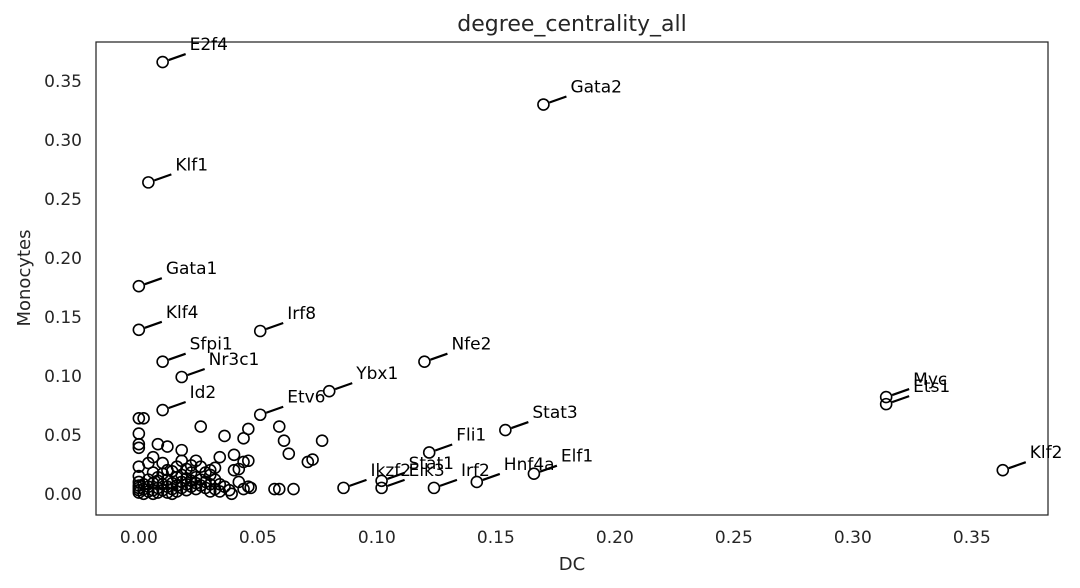 The image size is (1080, 588). Describe the element at coordinates (63, 377) in the screenshot. I see `y-tick-label: 0.10` at that location.